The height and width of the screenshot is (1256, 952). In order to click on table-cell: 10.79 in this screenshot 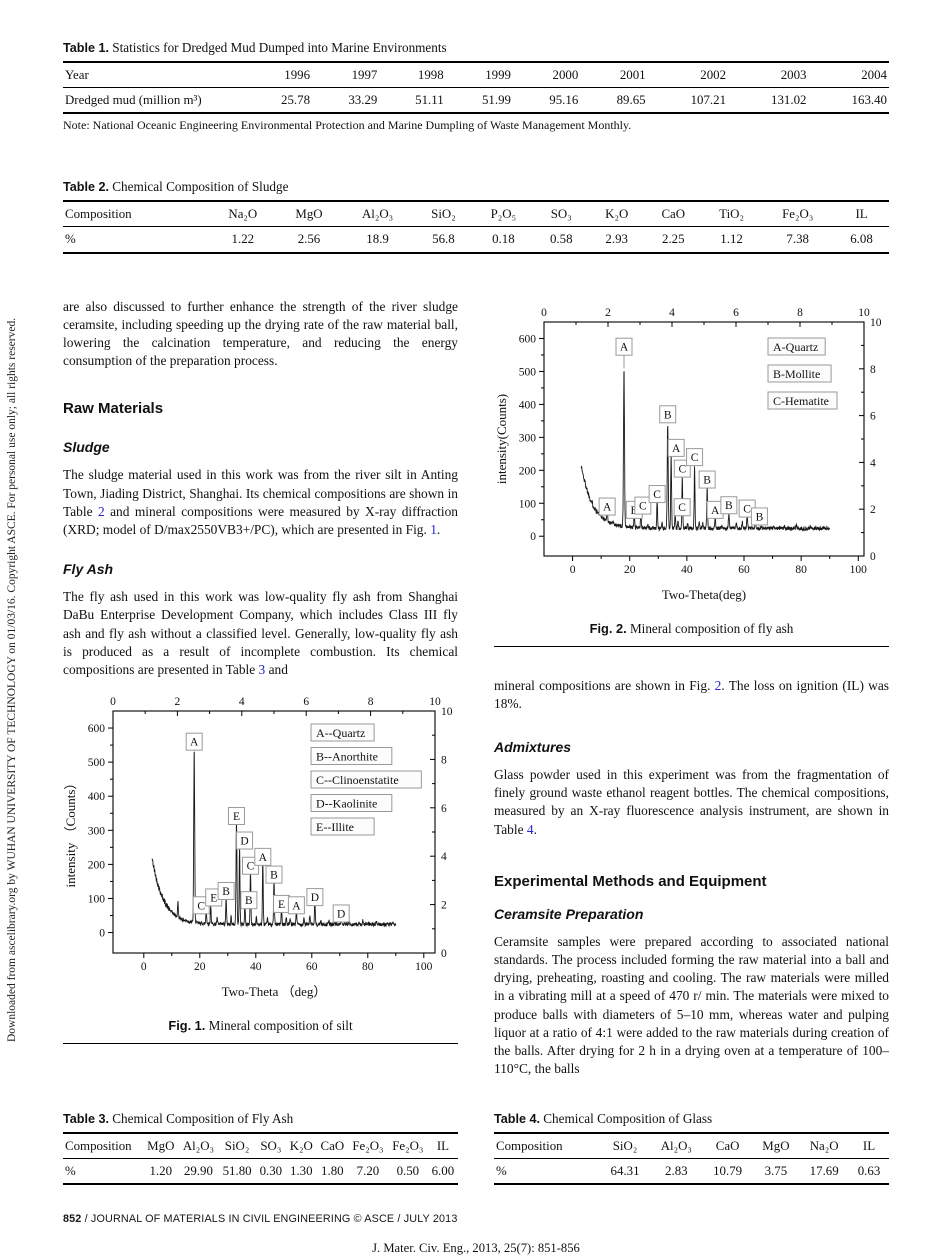, I will do `click(728, 1170)`.